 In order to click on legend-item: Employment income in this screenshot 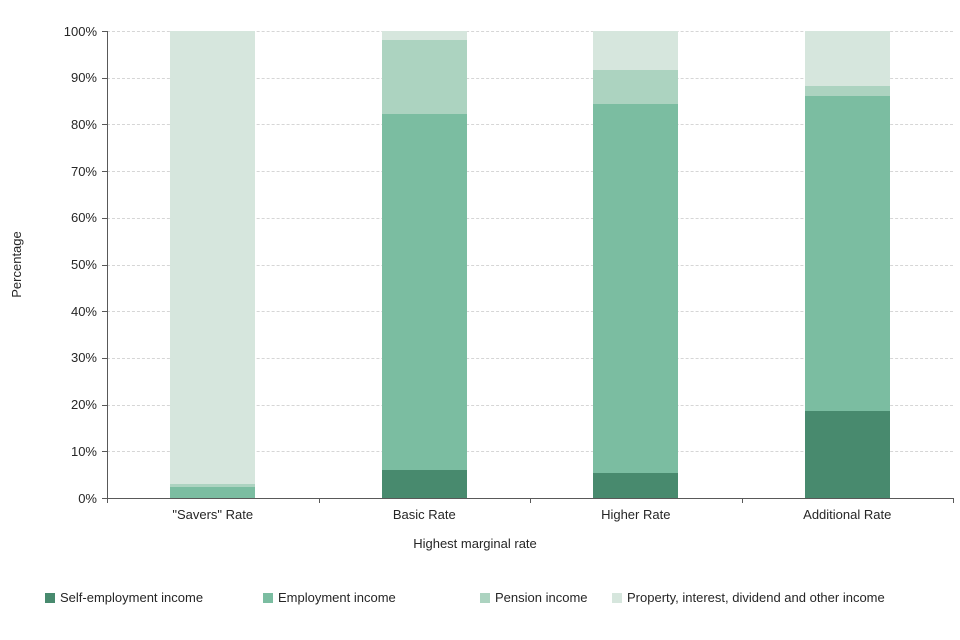, I will do `click(371, 598)`.